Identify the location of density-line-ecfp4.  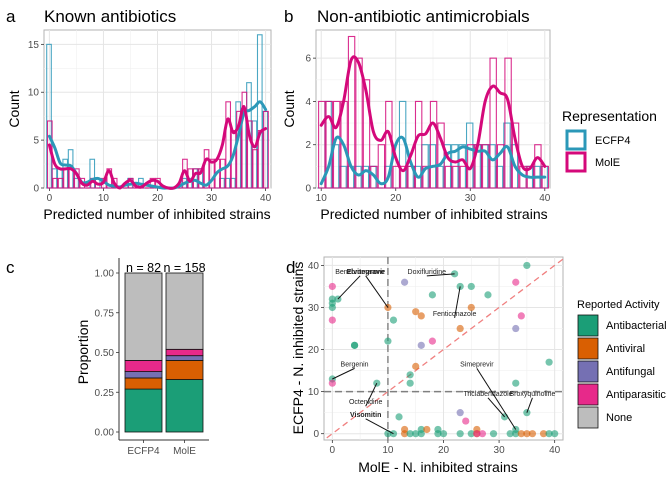
(433, 160).